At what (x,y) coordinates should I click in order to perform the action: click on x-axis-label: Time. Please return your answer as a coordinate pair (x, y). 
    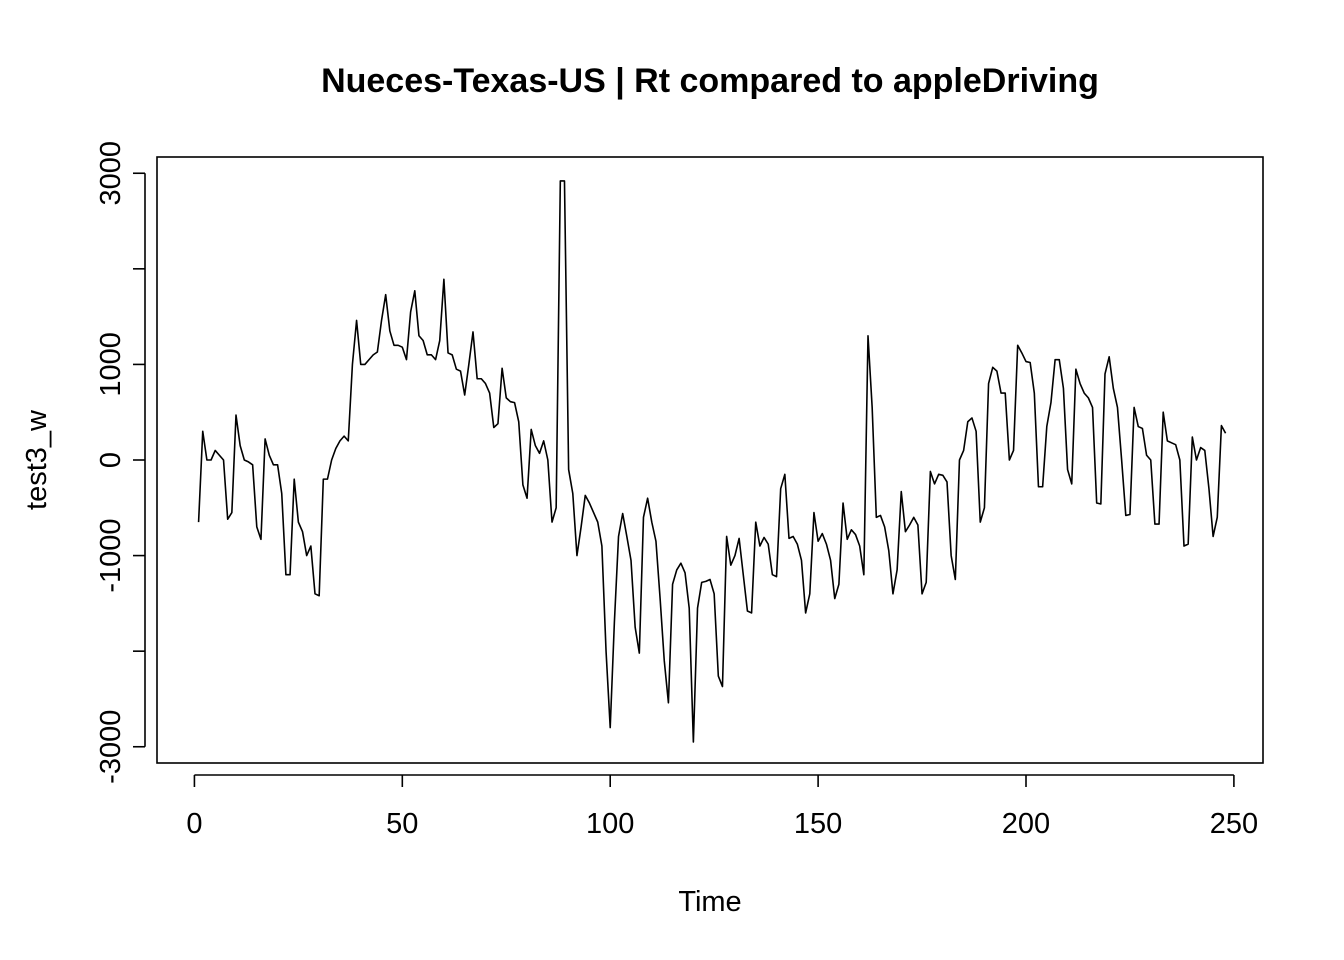
    Looking at the image, I should click on (709, 902).